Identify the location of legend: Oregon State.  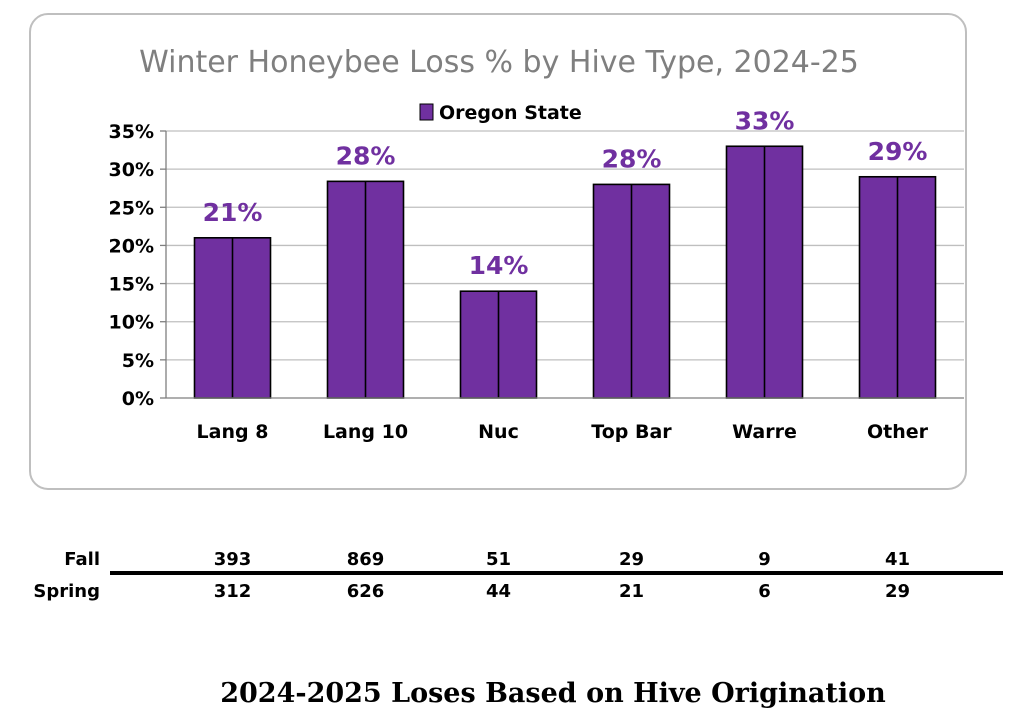
(500, 113).